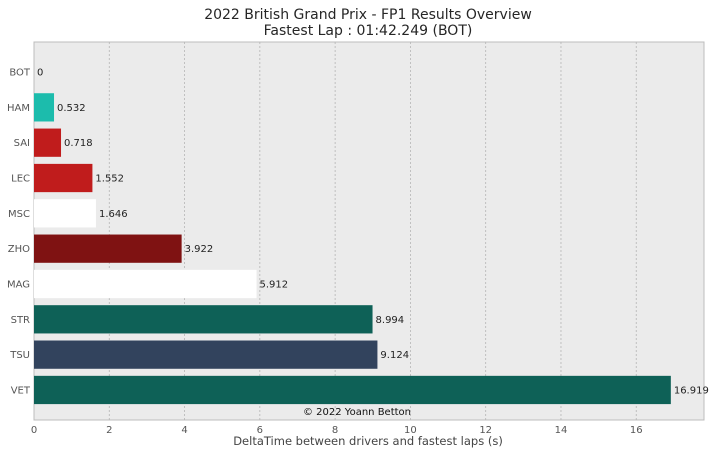  I want to click on bar-str, so click(203, 319).